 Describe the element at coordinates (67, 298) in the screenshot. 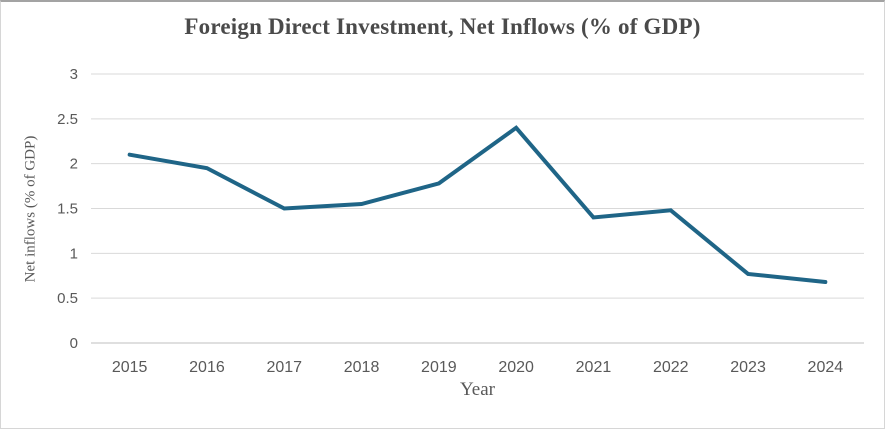

I see `y-tick-label: 0.5` at that location.